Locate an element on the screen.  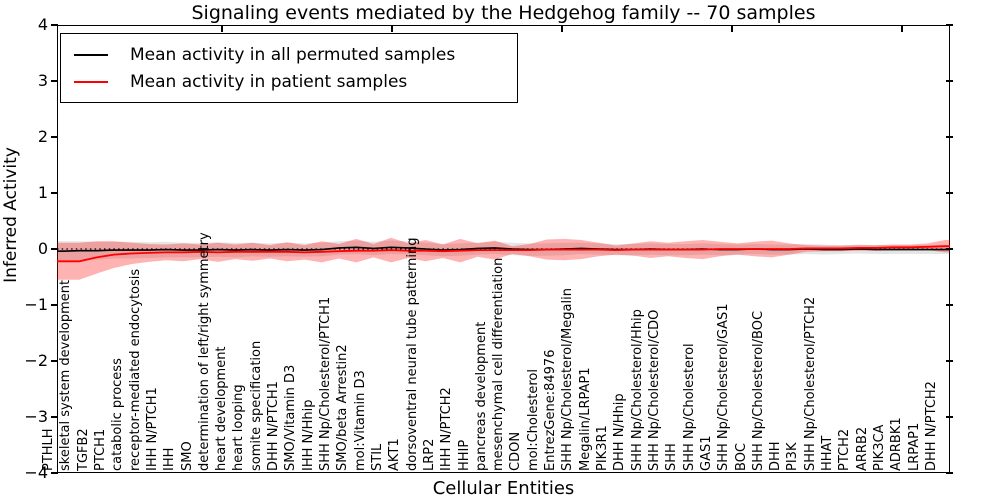
ytick-label: −1 is located at coordinates (36, 304).